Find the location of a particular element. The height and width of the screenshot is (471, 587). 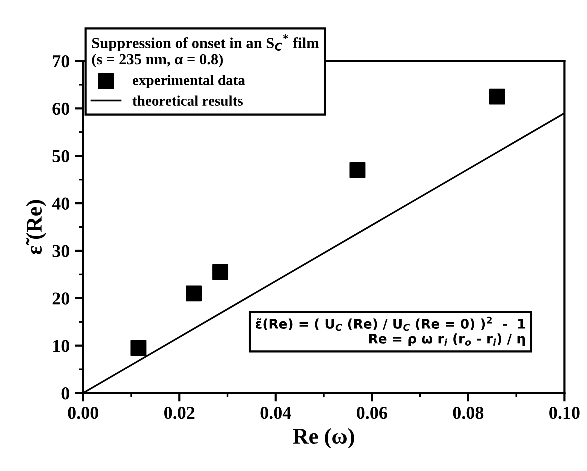

x-tick-label: 0.00 is located at coordinates (83, 413).